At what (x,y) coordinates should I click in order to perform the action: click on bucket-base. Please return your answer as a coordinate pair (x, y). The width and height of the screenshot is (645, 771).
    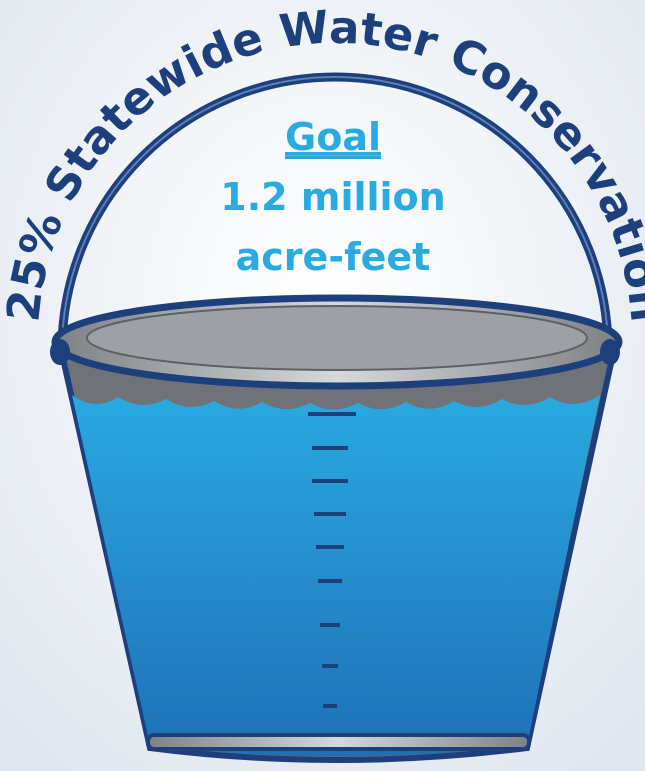
    Looking at the image, I should click on (338, 742).